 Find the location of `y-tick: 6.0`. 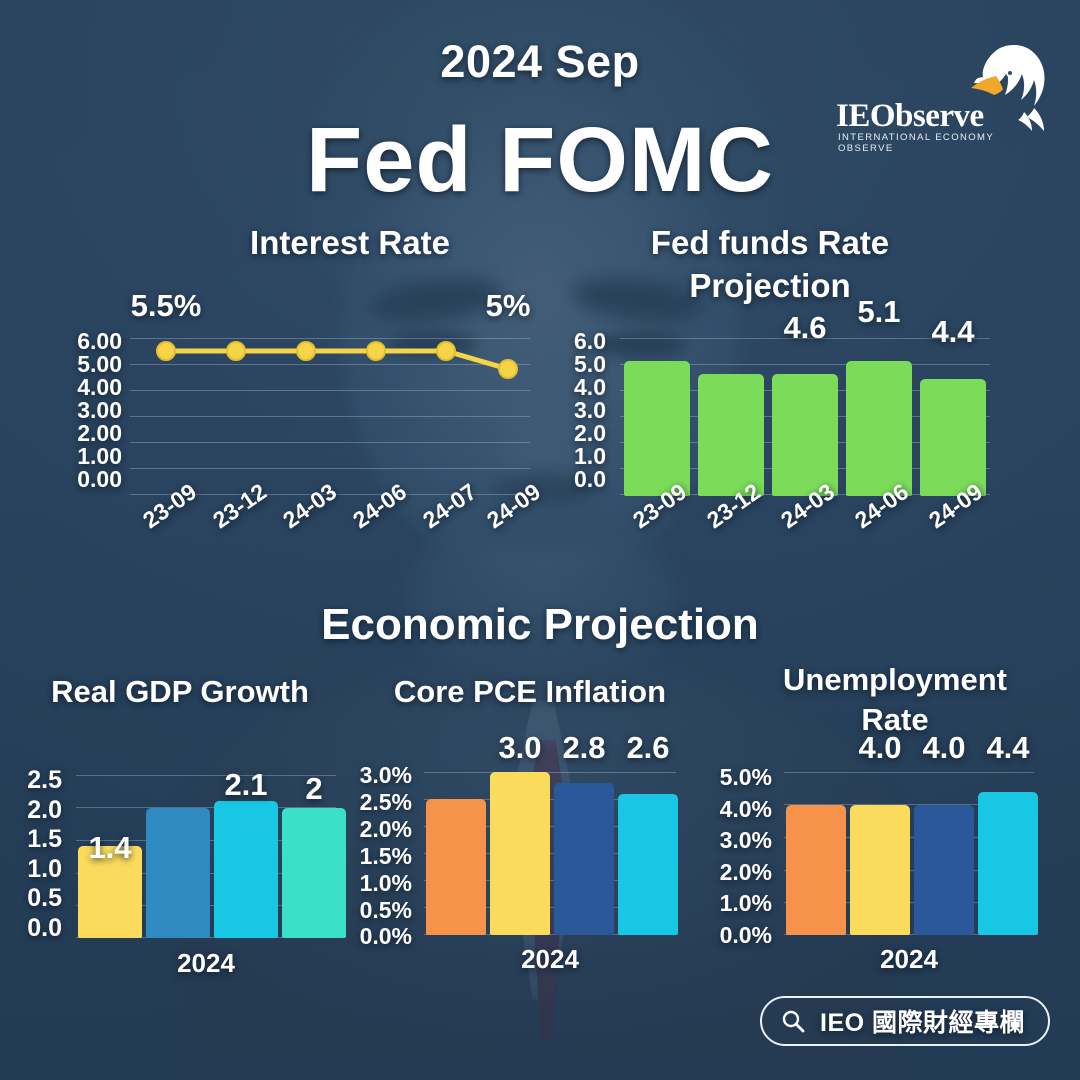

y-tick: 6.0 is located at coordinates (590, 341).